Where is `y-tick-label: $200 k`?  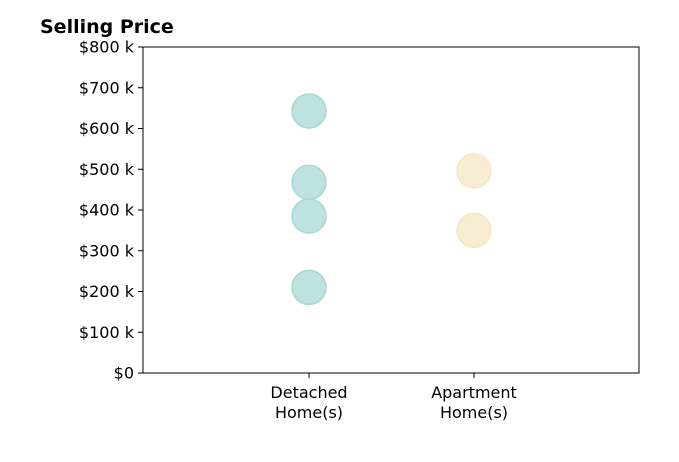 y-tick-label: $200 k is located at coordinates (107, 291).